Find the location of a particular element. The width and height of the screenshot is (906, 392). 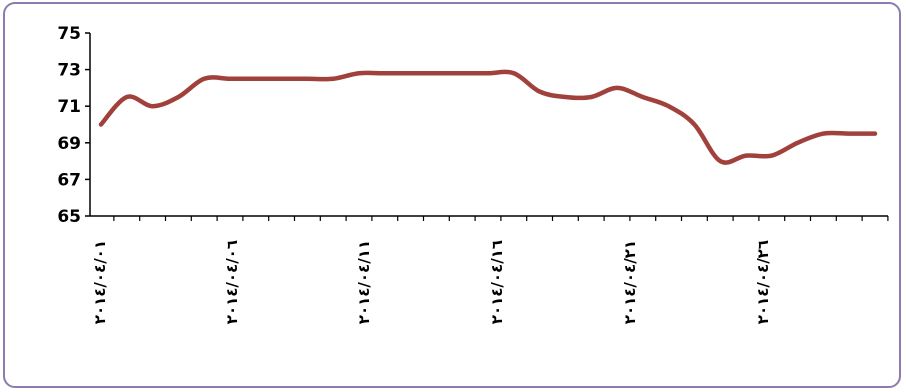

y-tick-label: 65 is located at coordinates (69, 217).